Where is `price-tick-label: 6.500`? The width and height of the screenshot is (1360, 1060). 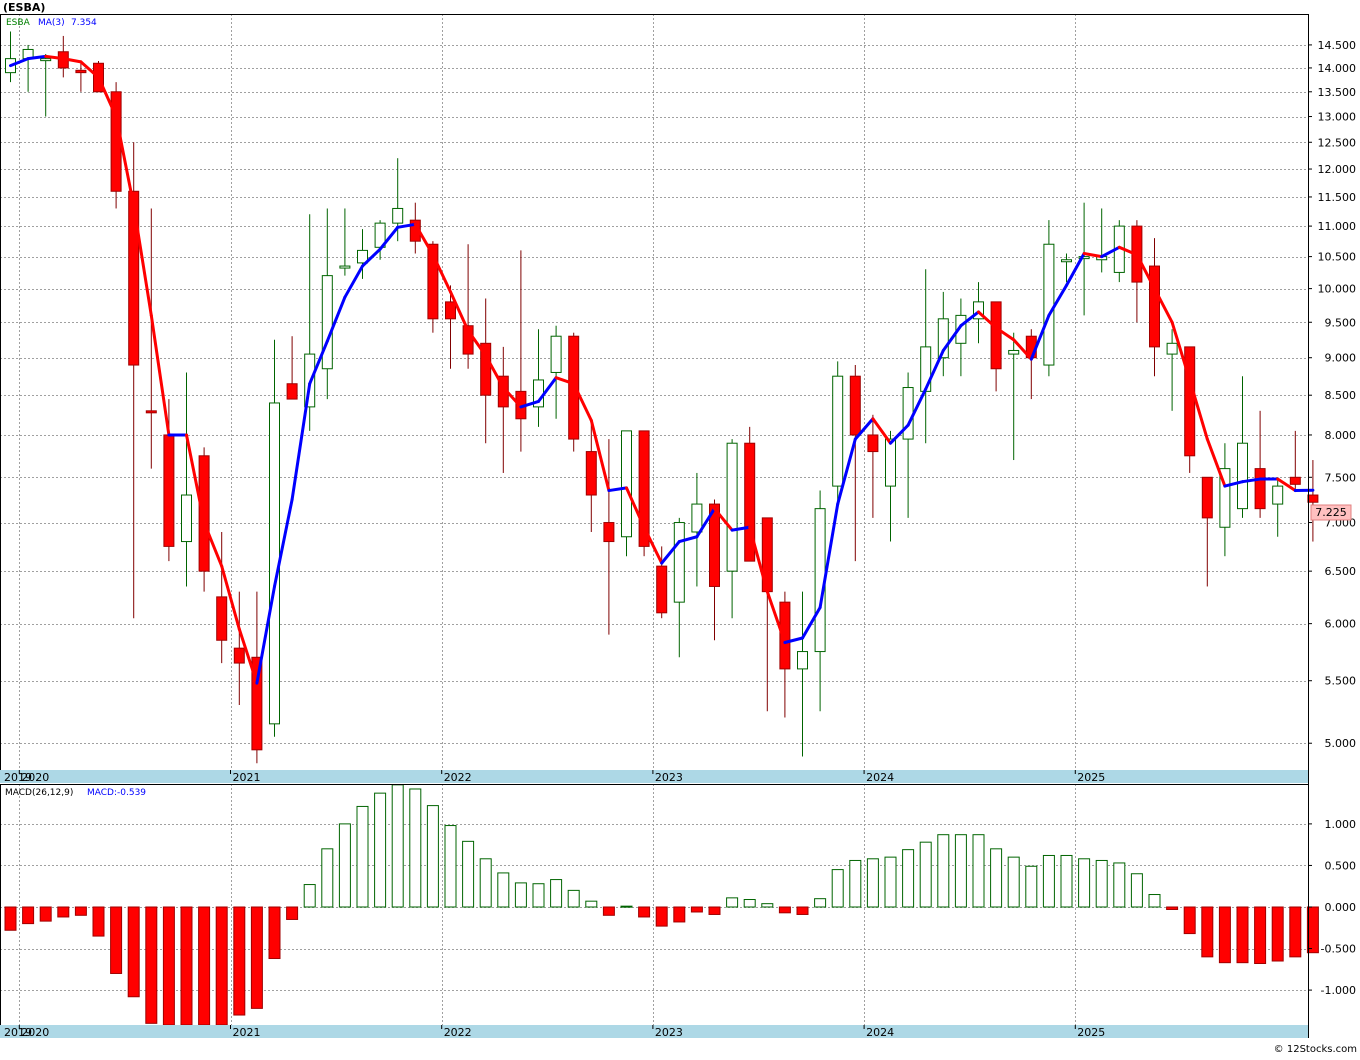 price-tick-label: 6.500 is located at coordinates (1341, 571).